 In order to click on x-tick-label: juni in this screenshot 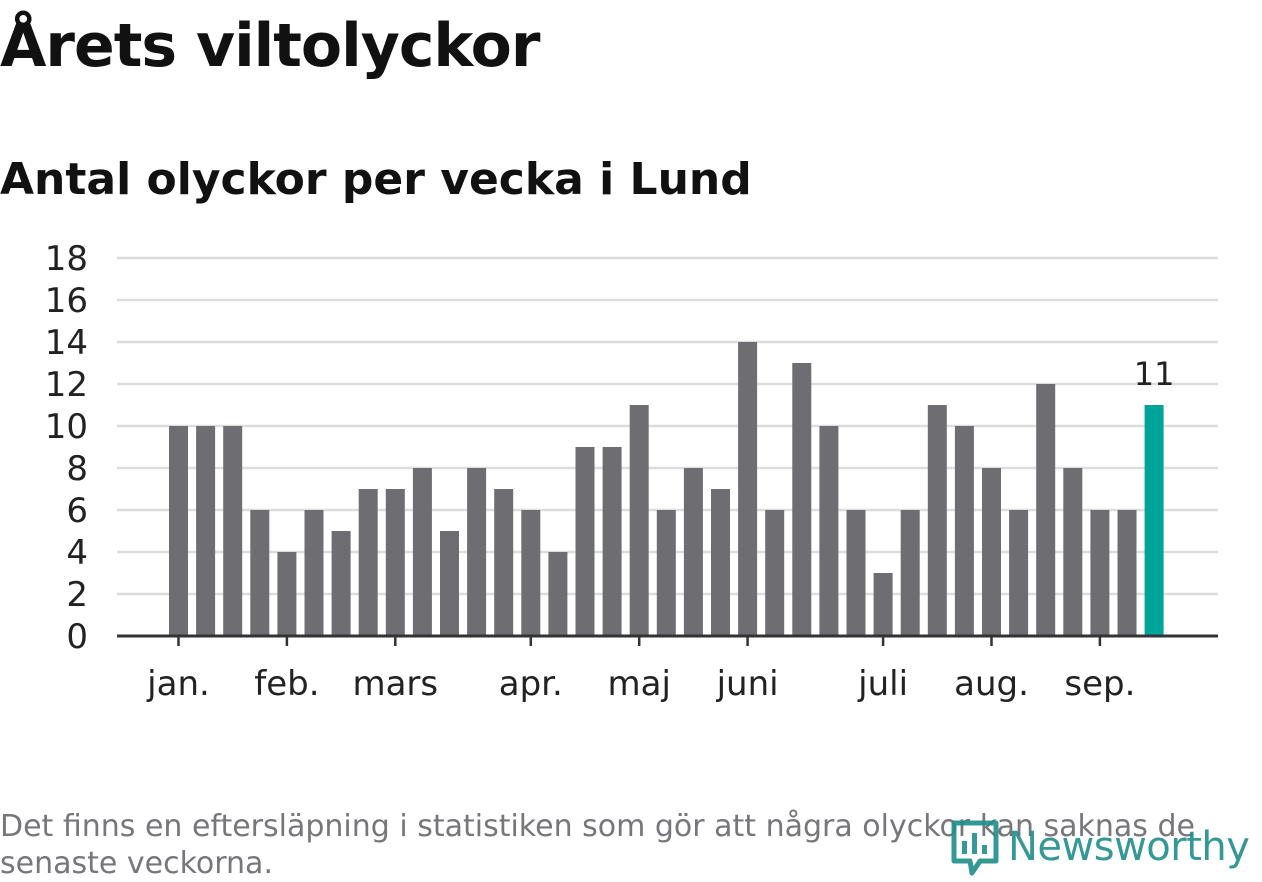, I will do `click(747, 684)`.